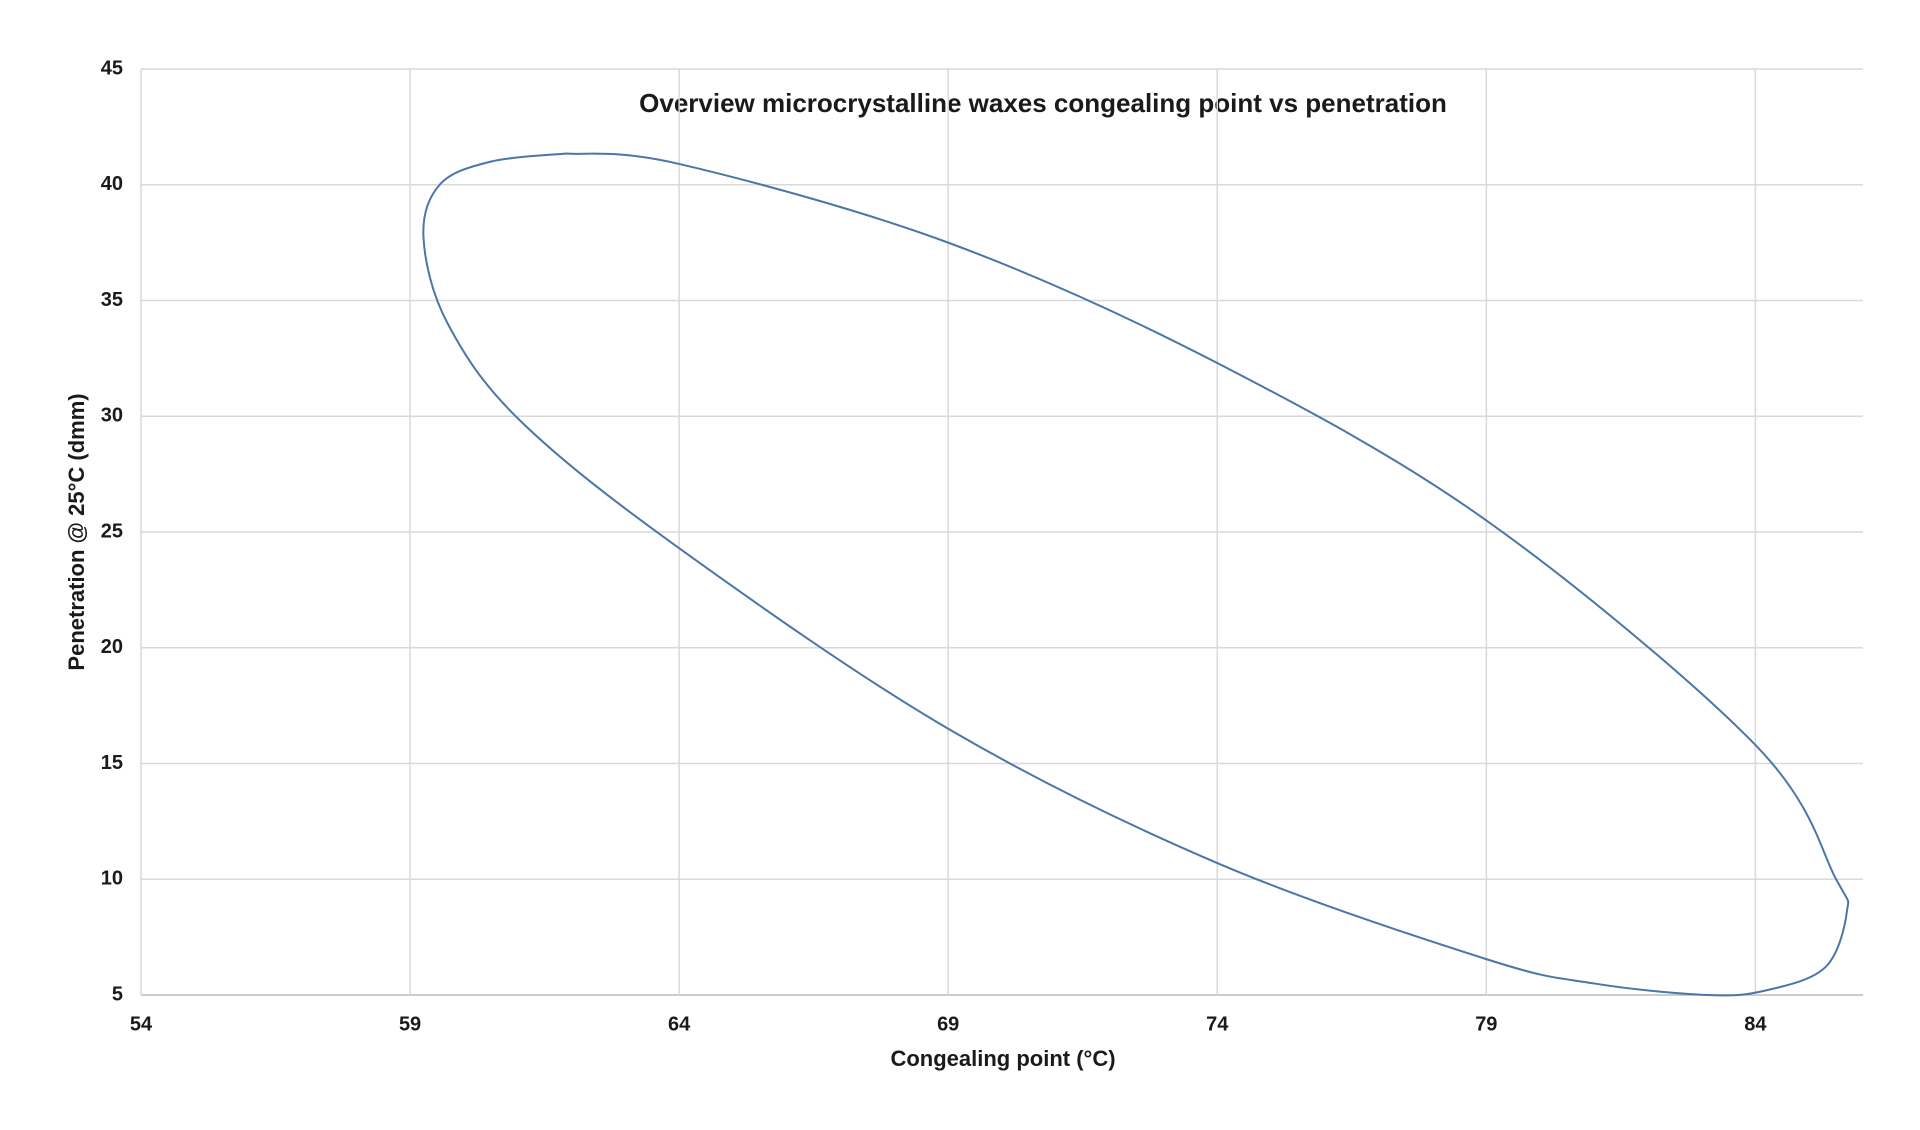 The width and height of the screenshot is (1920, 1130). What do you see at coordinates (112, 68) in the screenshot?
I see `y-tick-label: 45` at bounding box center [112, 68].